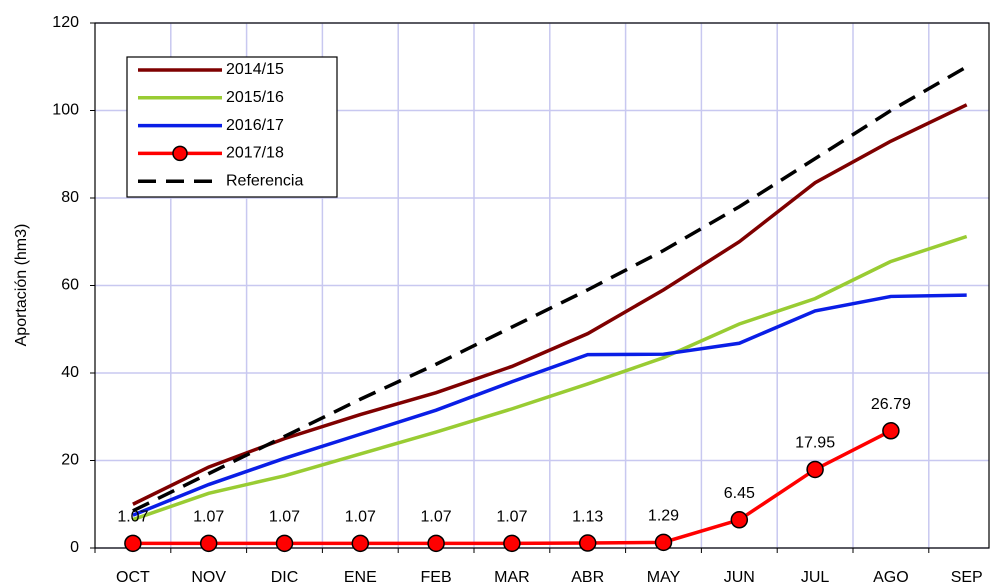  I want to click on x-tick-label: MAY, so click(664, 577).